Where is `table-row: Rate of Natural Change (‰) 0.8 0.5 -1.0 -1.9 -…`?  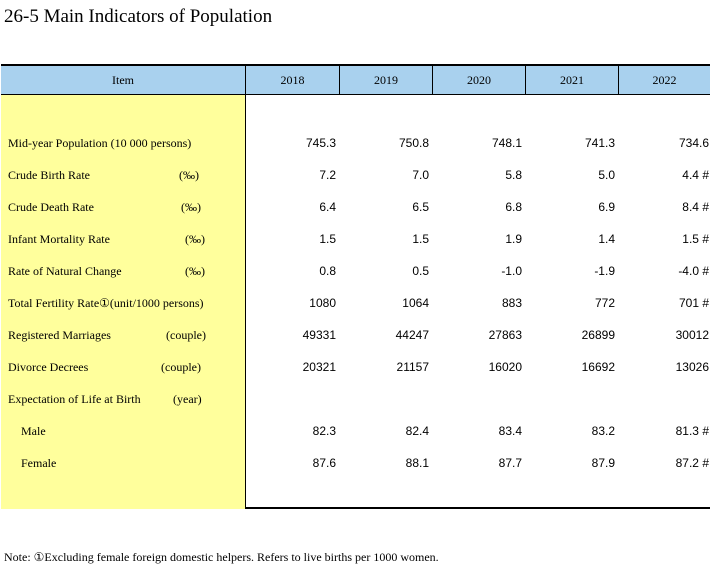 table-row: Rate of Natural Change (‰) 0.8 0.5 -1.0 -1.9 -… is located at coordinates (355, 271).